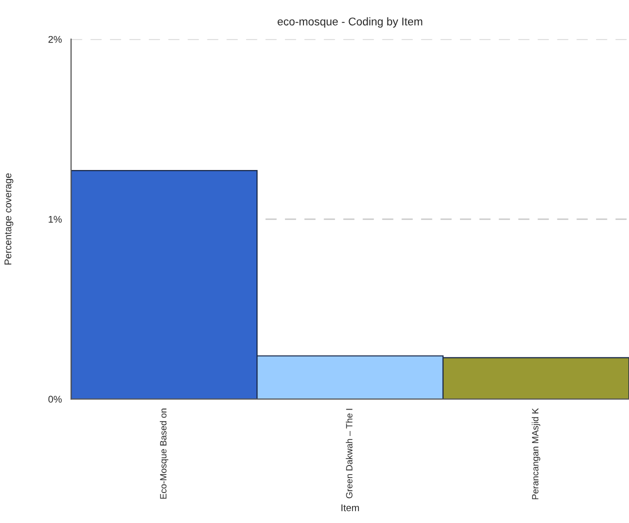 The image size is (629, 523). What do you see at coordinates (164, 453) in the screenshot?
I see `x-tick-label: Eco-Mosque Based on` at bounding box center [164, 453].